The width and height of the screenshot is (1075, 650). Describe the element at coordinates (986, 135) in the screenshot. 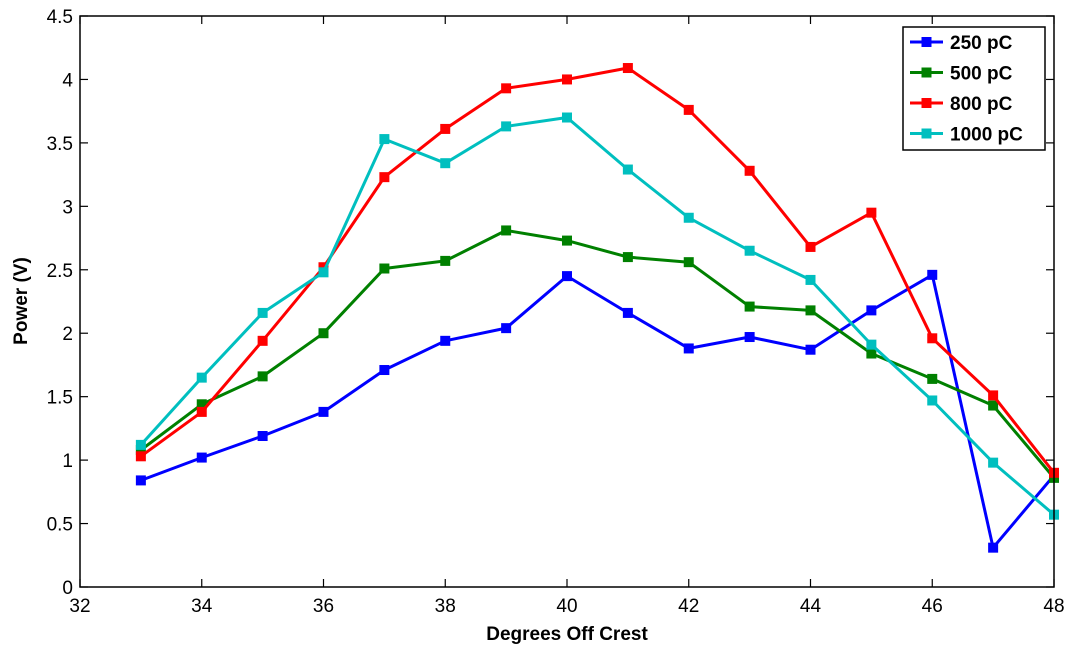

I see `legend-label-3: 1000 pC` at that location.